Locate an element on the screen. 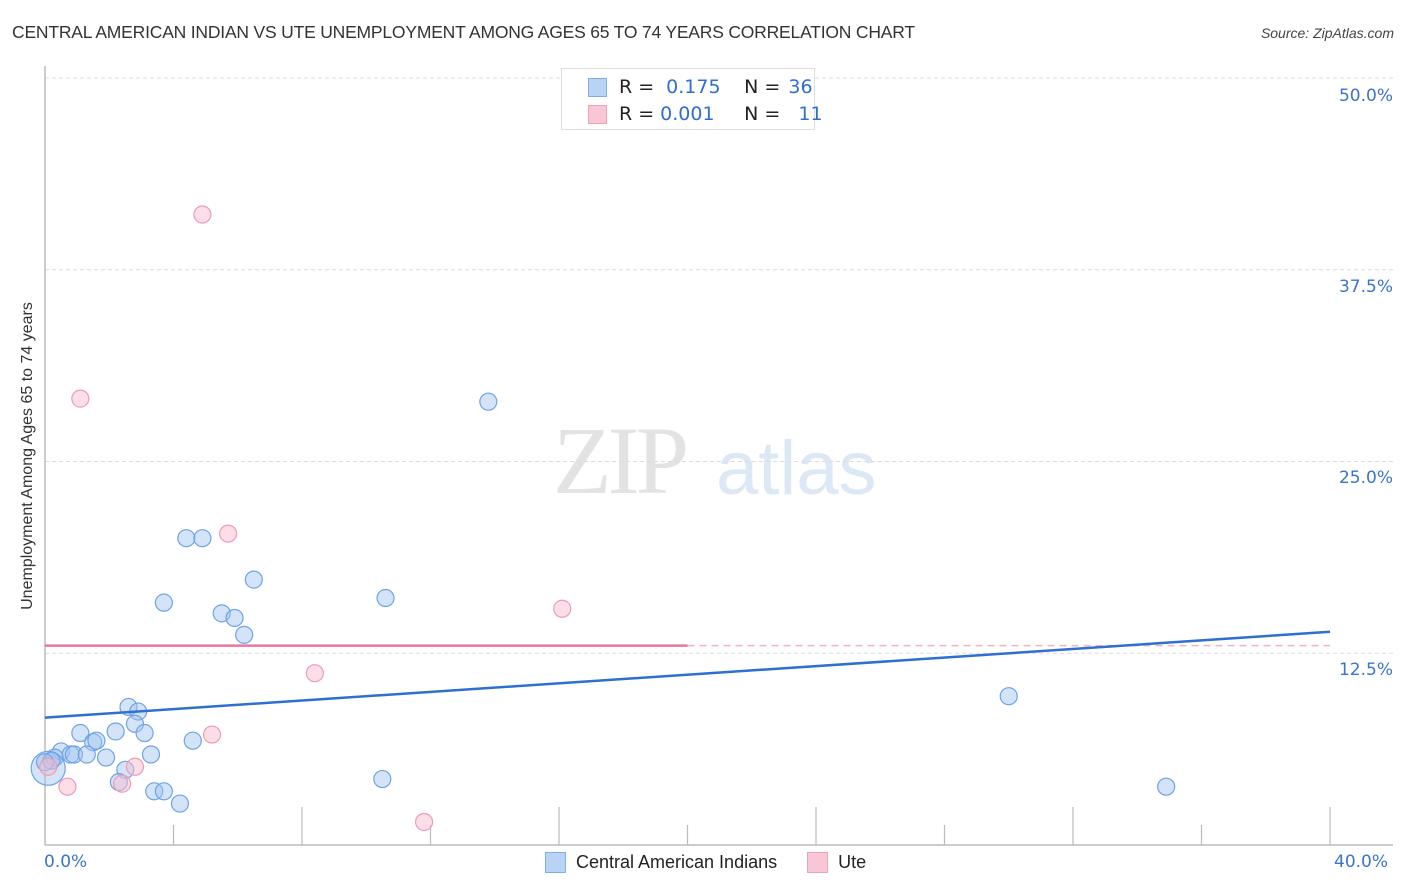 The width and height of the screenshot is (1406, 892). y-axis-label: Unemployment Among Ages 65 to 74 years is located at coordinates (27, 456).